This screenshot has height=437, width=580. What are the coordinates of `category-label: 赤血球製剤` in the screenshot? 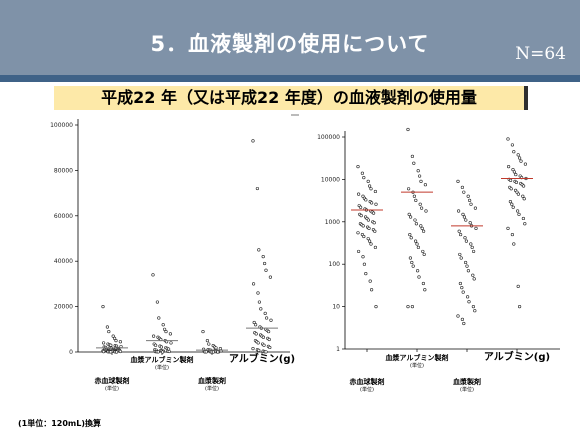 It's located at (367, 381).